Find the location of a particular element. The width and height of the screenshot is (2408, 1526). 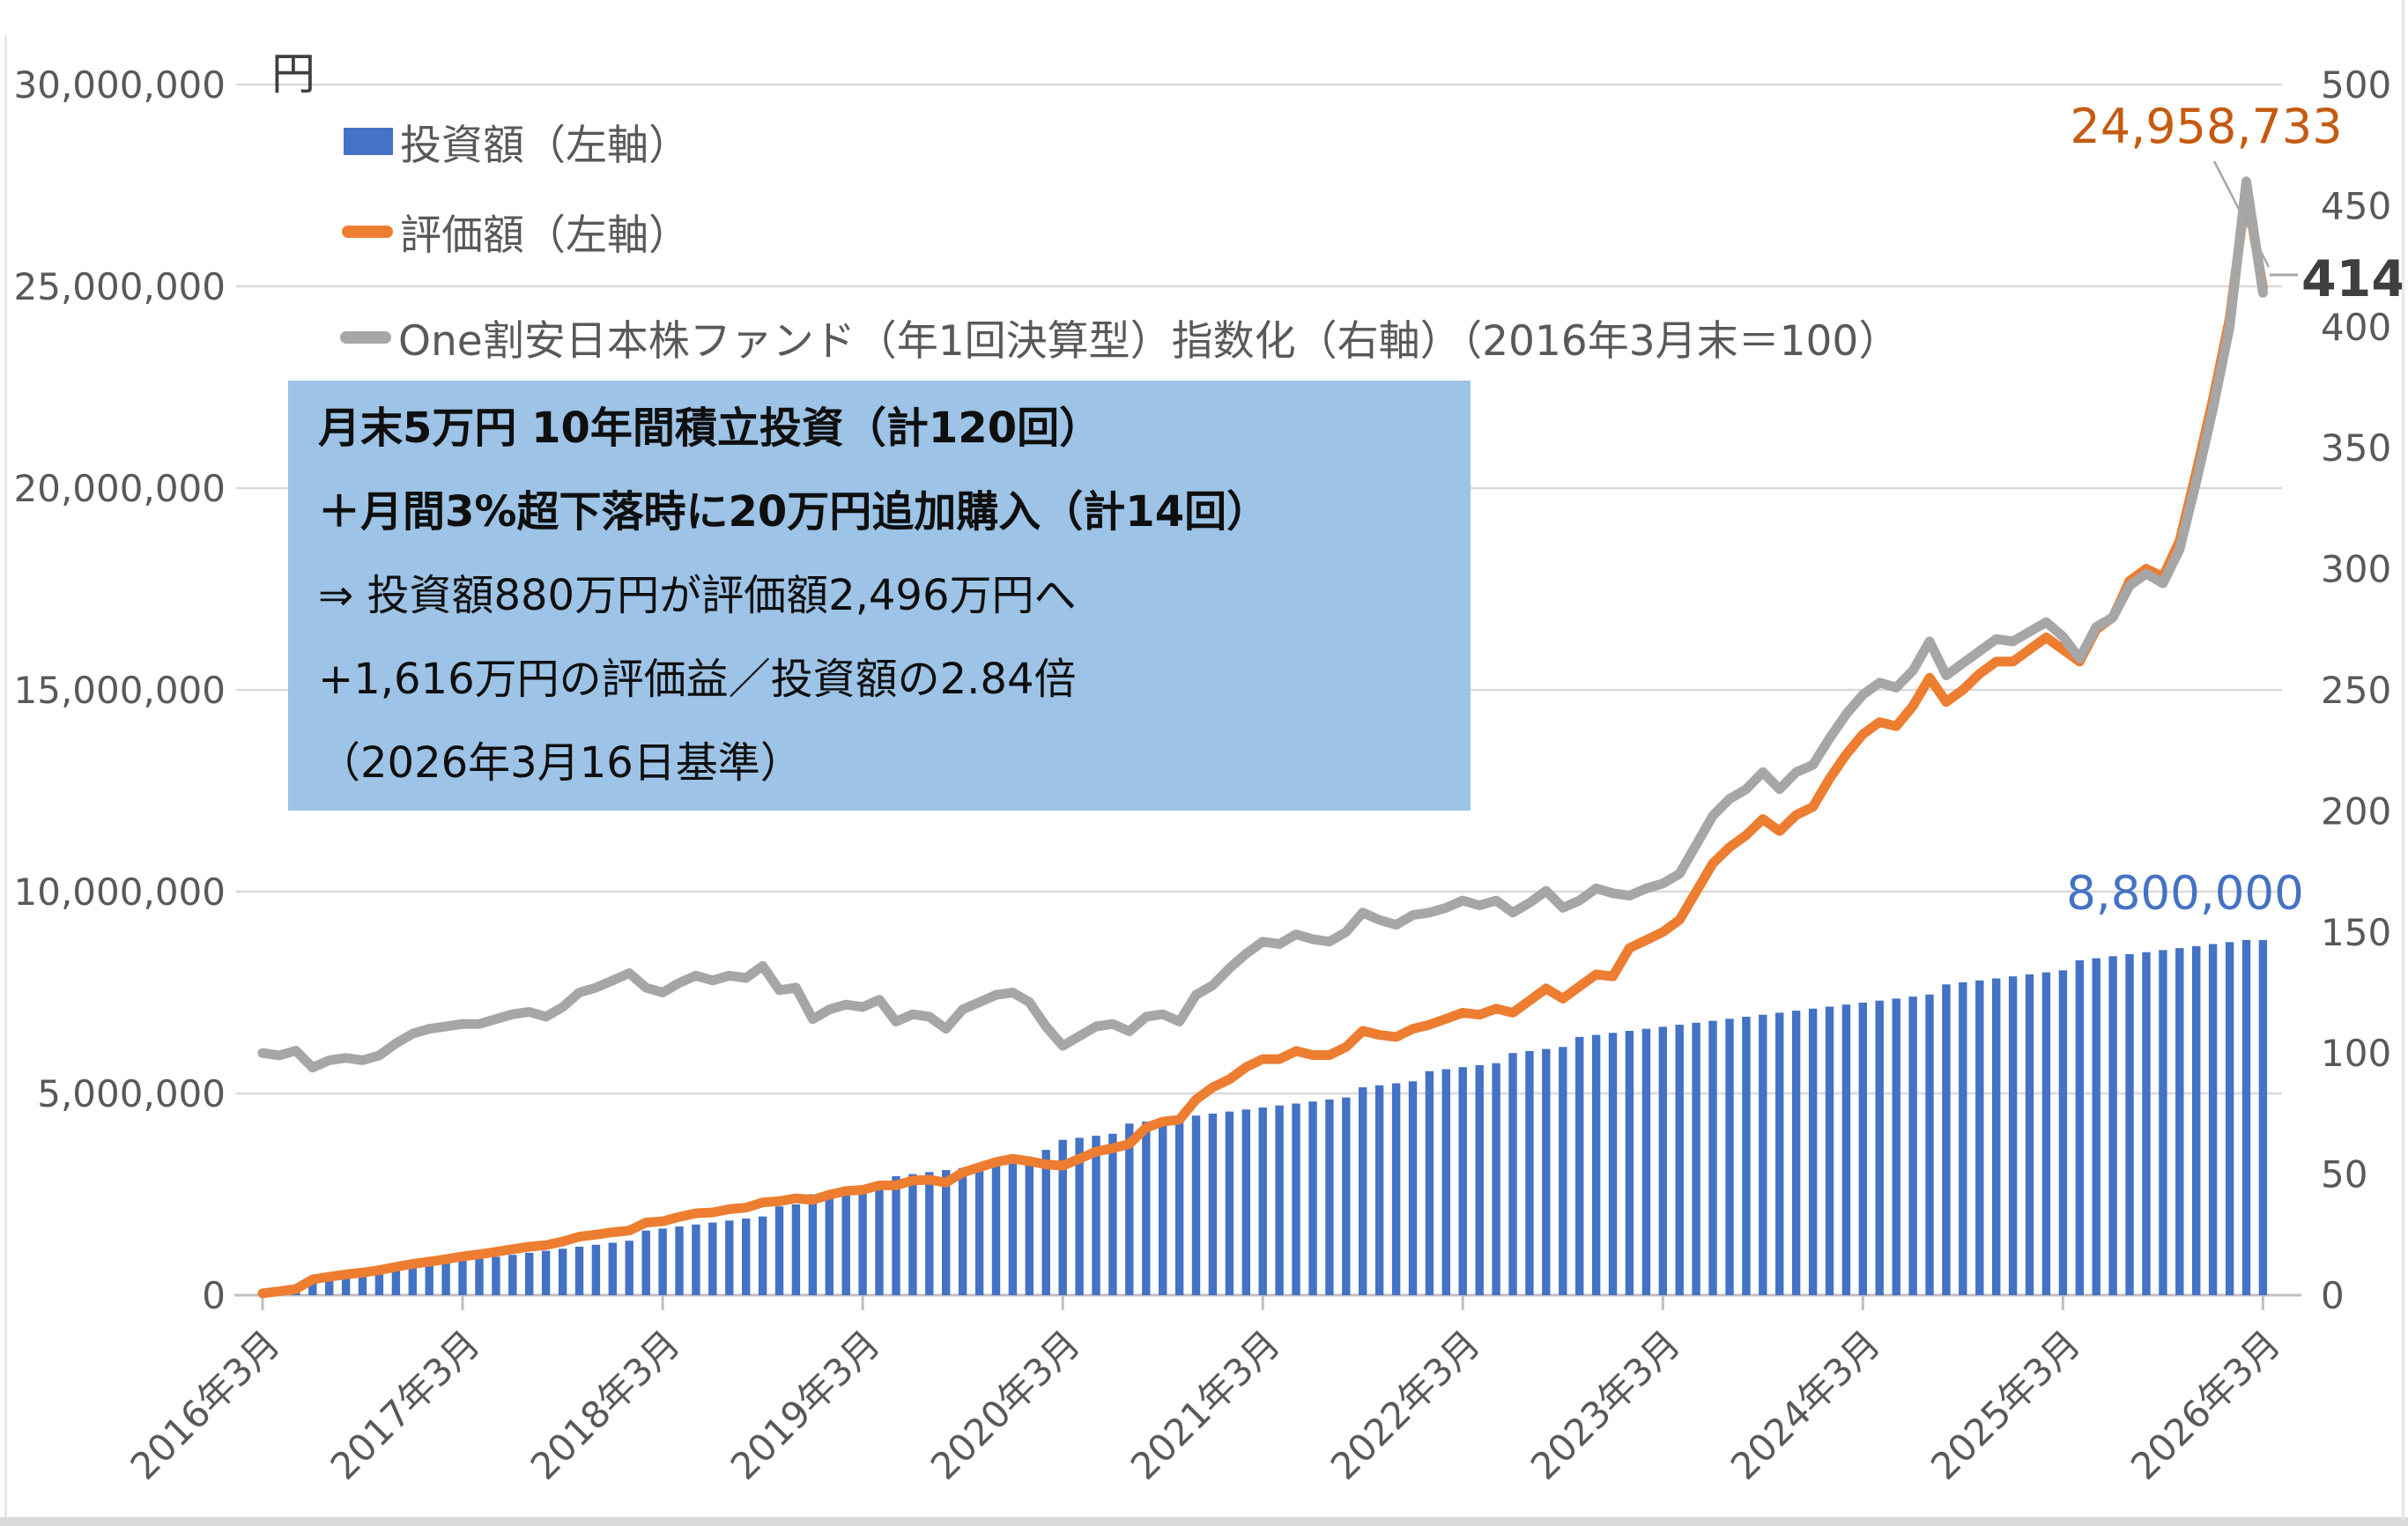

annotation-line-5: （2026年3月16日基準） is located at coordinates (560, 763).